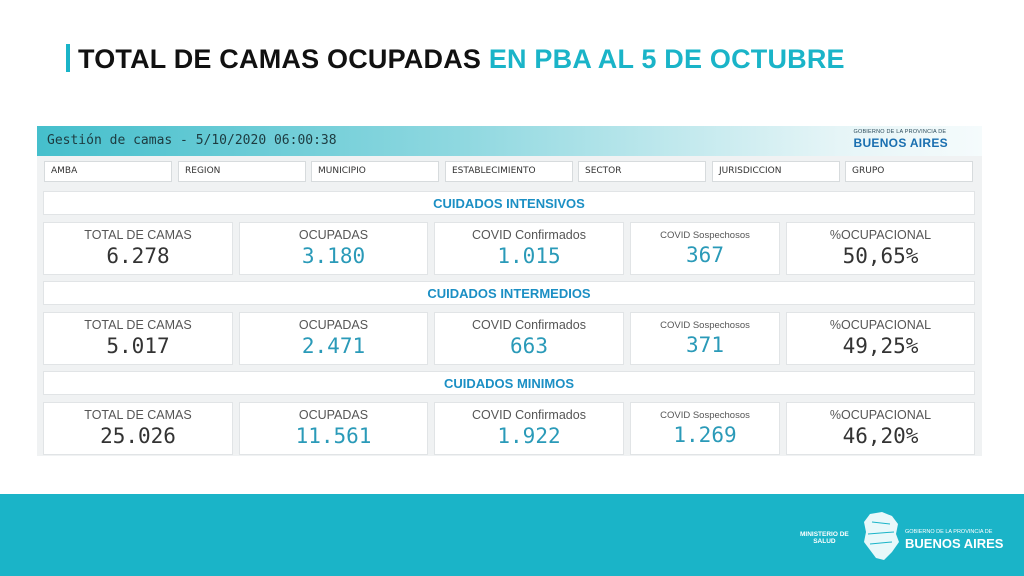 The width and height of the screenshot is (1024, 576). Describe the element at coordinates (138, 256) in the screenshot. I see `card-value: 6.278` at that location.